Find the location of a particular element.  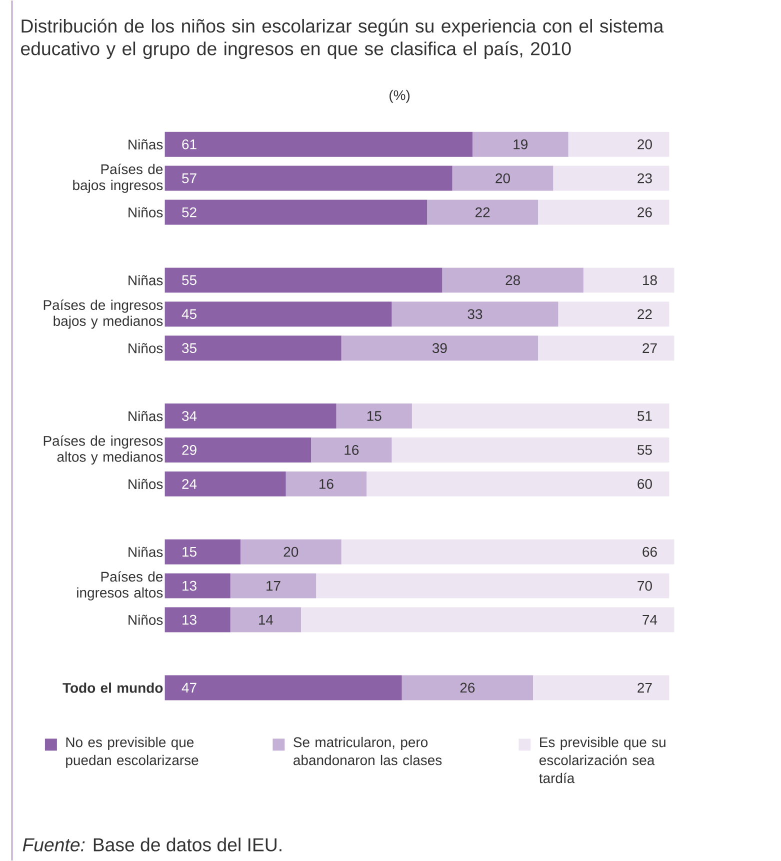

data-label: 19 is located at coordinates (521, 144).